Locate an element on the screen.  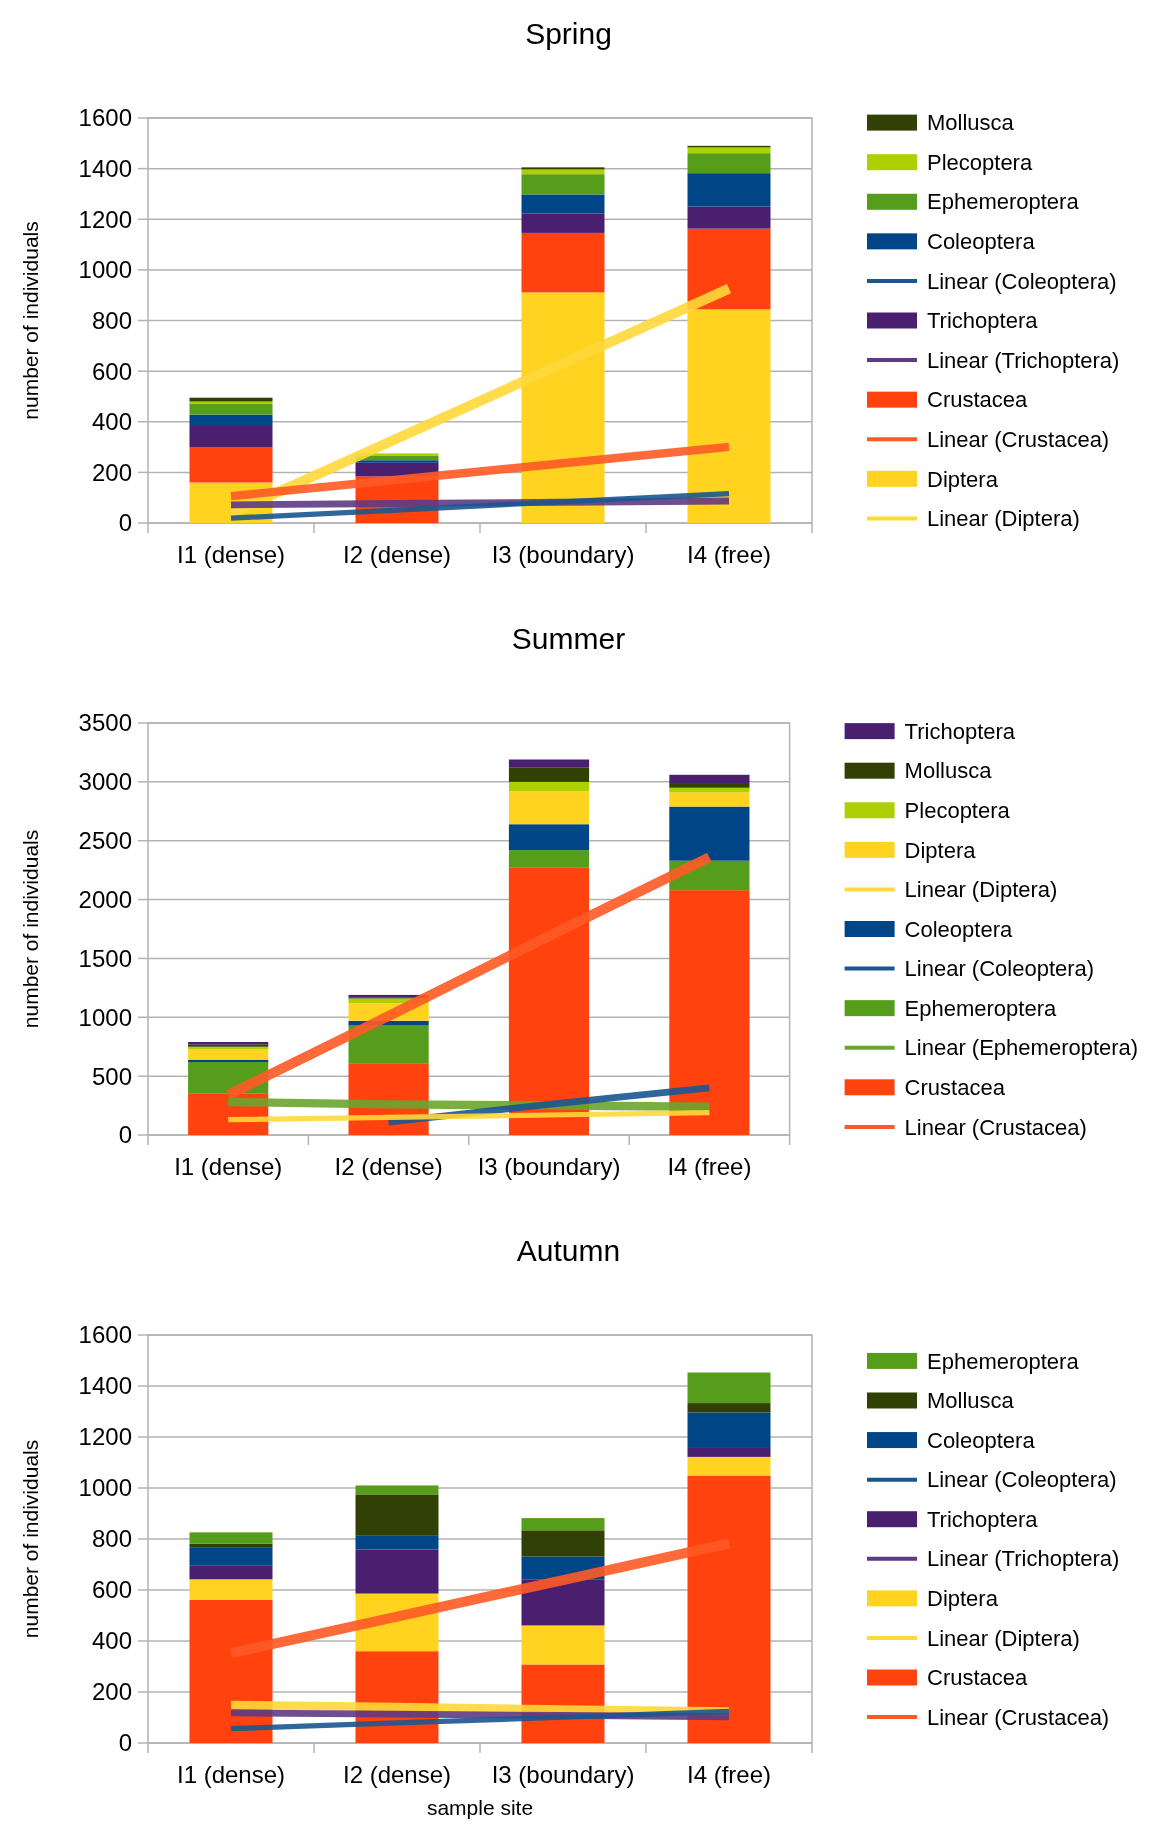
y-tick-label: 1500 is located at coordinates (105, 958).